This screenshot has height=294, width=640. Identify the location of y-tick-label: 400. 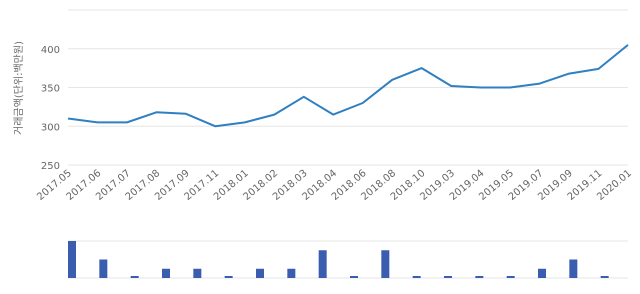
(50, 50).